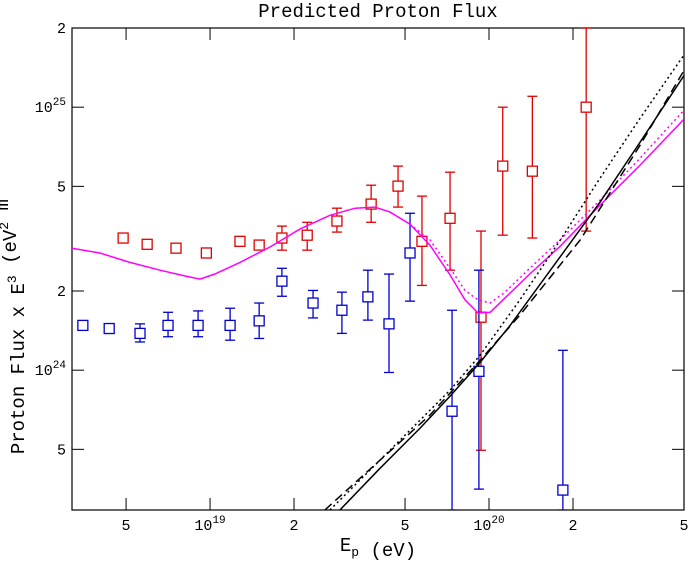 Image resolution: width=692 pixels, height=561 pixels. What do you see at coordinates (355, 552) in the screenshot?
I see `subscript: p` at bounding box center [355, 552].